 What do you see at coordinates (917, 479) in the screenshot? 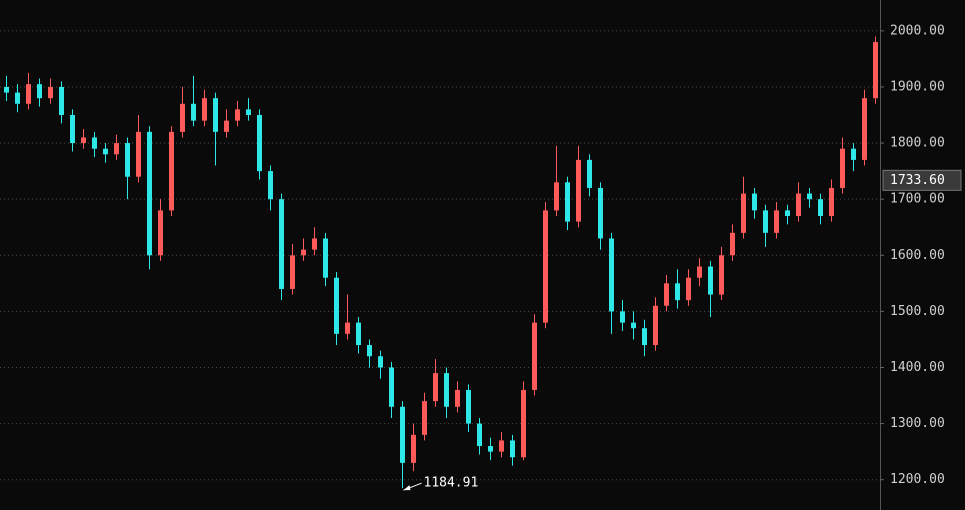
I see `y-tick-label: 1200.00` at bounding box center [917, 479].